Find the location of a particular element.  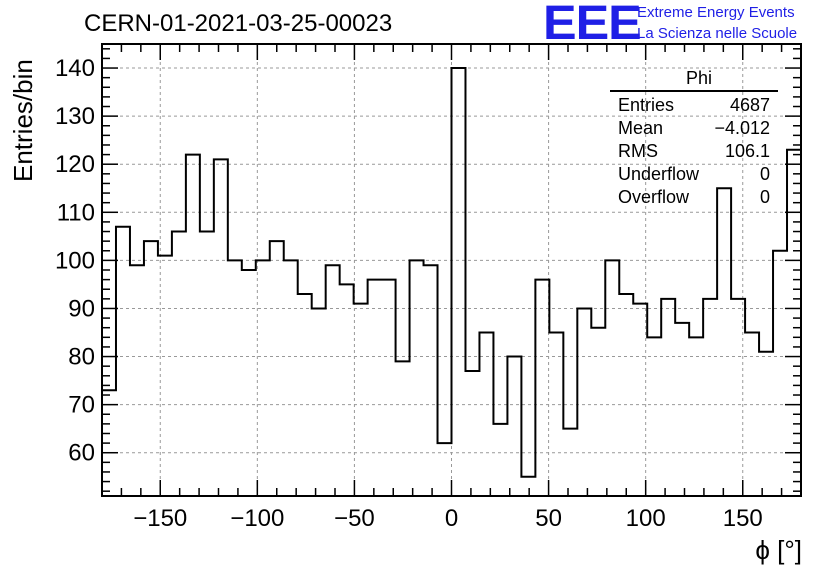

x-tick-label: −50 is located at coordinates (354, 518).